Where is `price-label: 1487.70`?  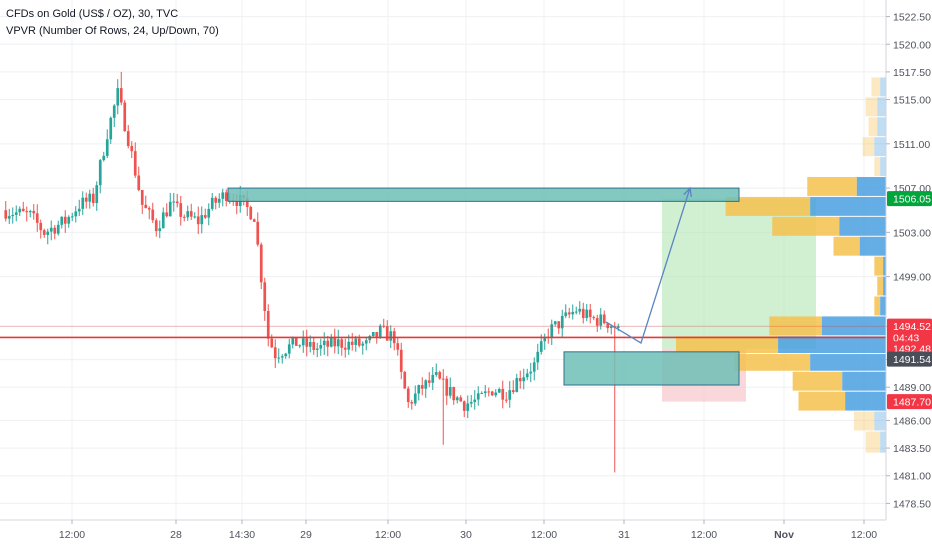
price-label: 1487.70 is located at coordinates (912, 403).